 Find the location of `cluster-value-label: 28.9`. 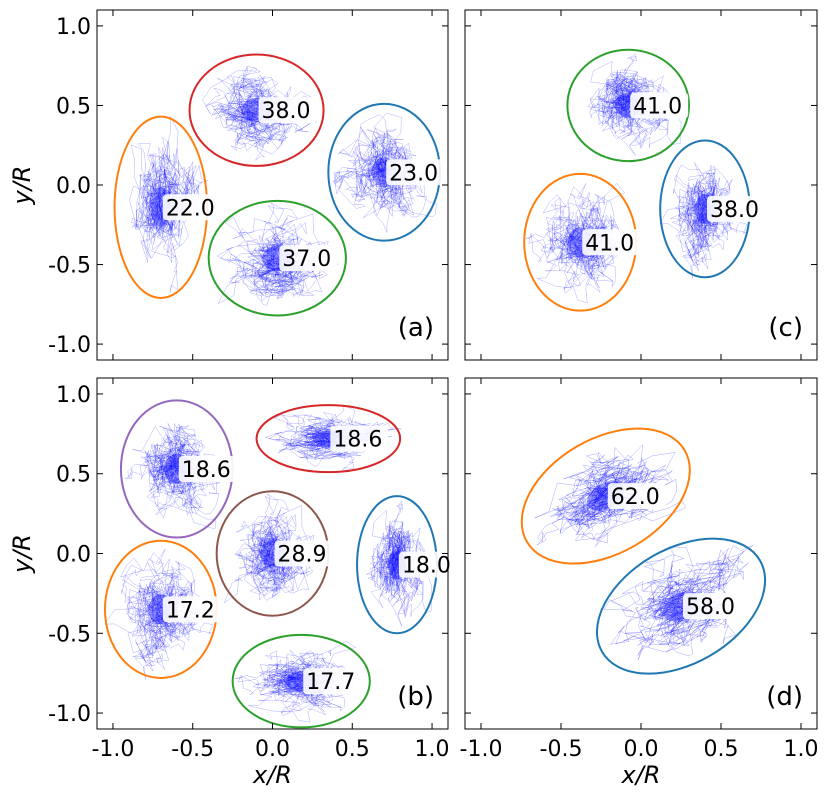

cluster-value-label: 28.9 is located at coordinates (302, 555).